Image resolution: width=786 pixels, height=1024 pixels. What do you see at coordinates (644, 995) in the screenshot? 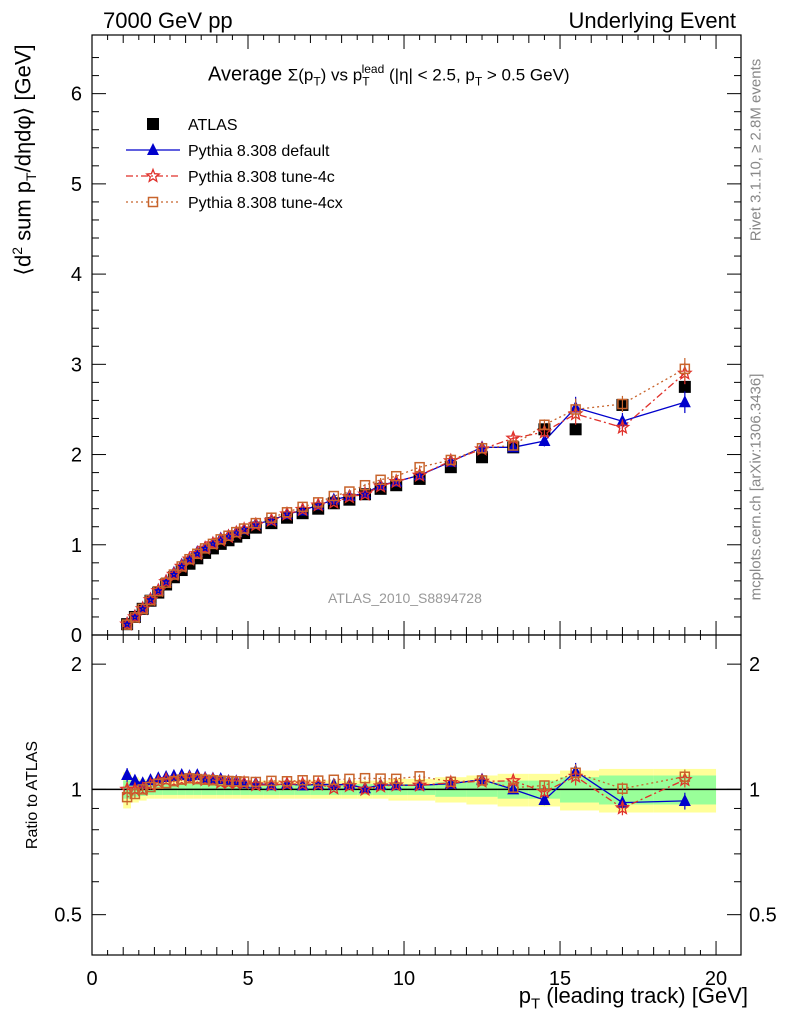
I see `x-label-rest: (leading track) [GeV]` at bounding box center [644, 995].